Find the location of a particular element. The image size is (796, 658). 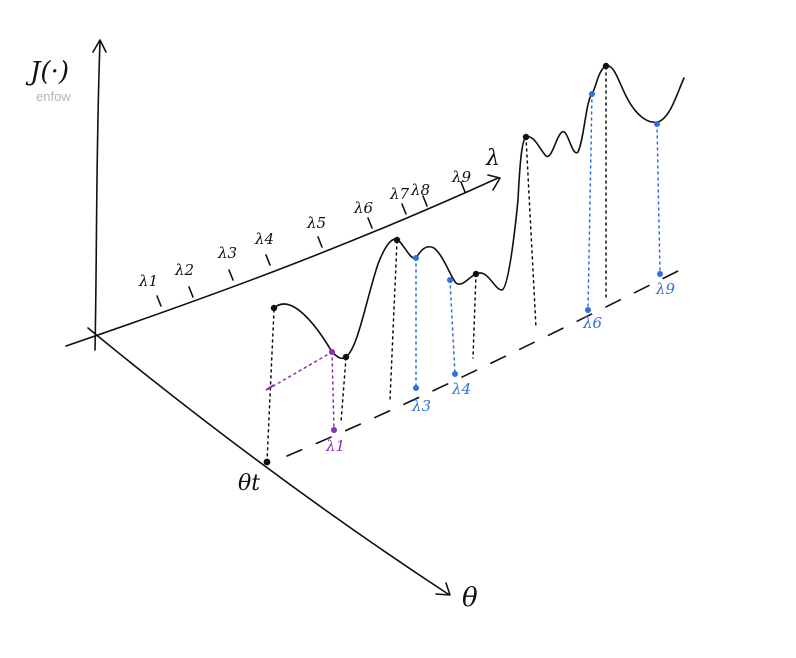

lambda-tick-labels: λ1 λ2 λ3 λ4 λ5 λ6 λ7 λ8 λ9 is located at coordinates (305, 229).